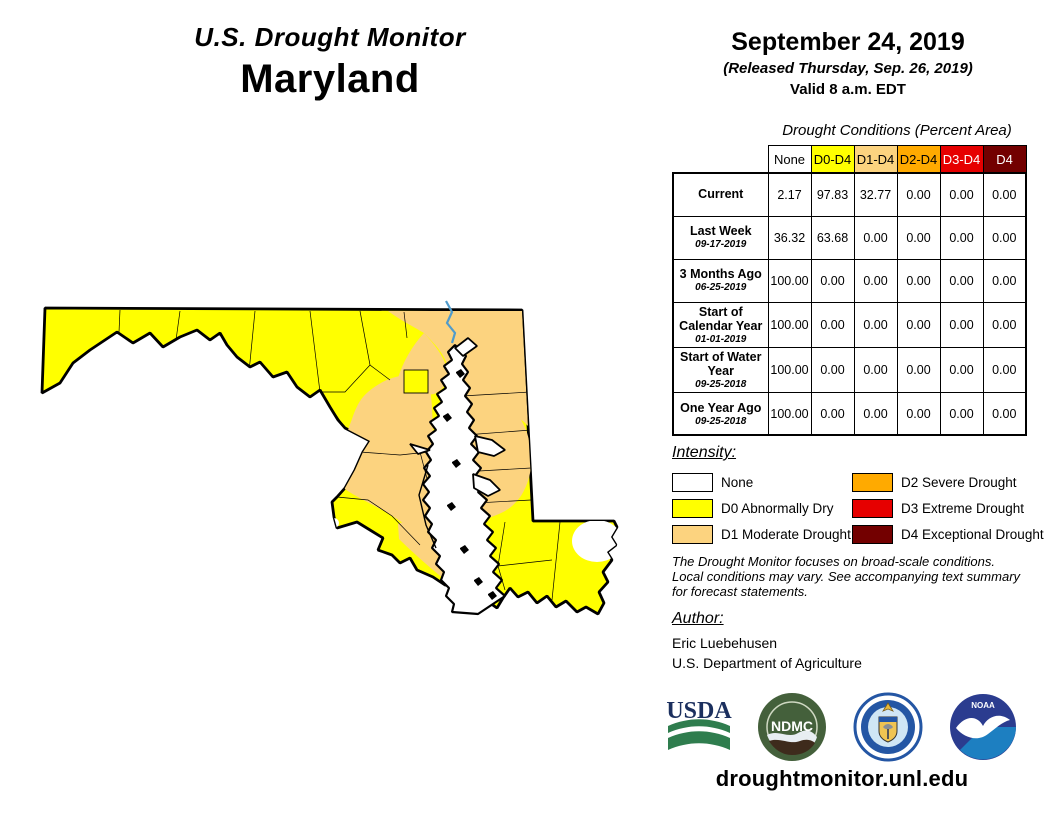 This screenshot has height=816, width=1056. What do you see at coordinates (330, 37) in the screenshot?
I see `report-title: U.S. Drought Monitor` at bounding box center [330, 37].